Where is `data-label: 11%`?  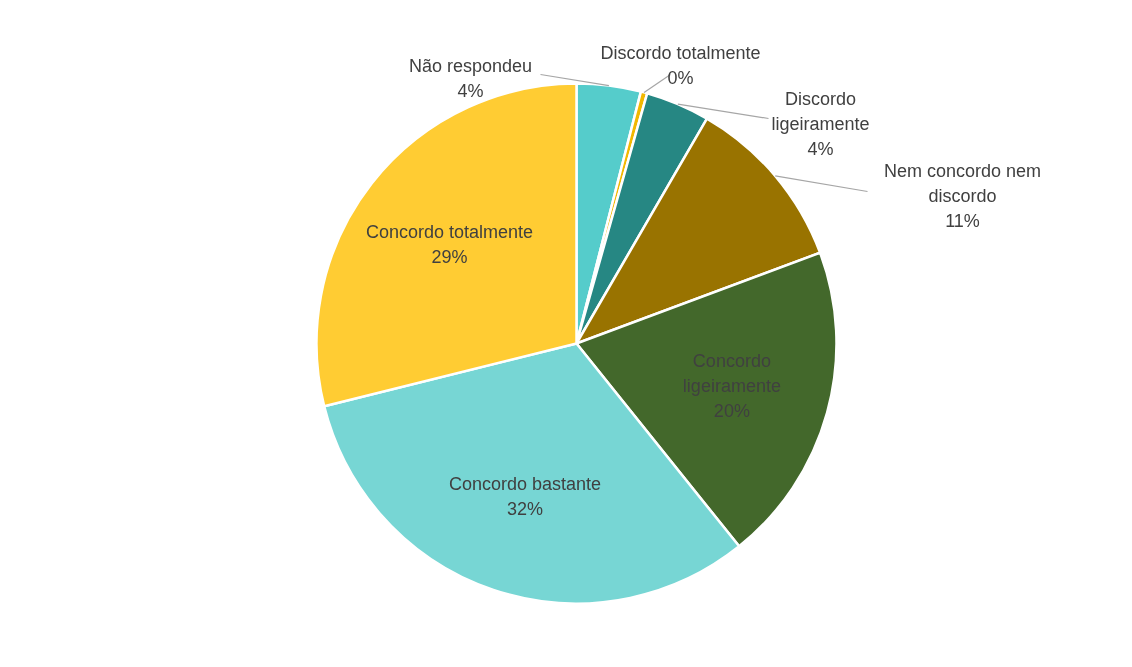 data-label: 11% is located at coordinates (962, 220).